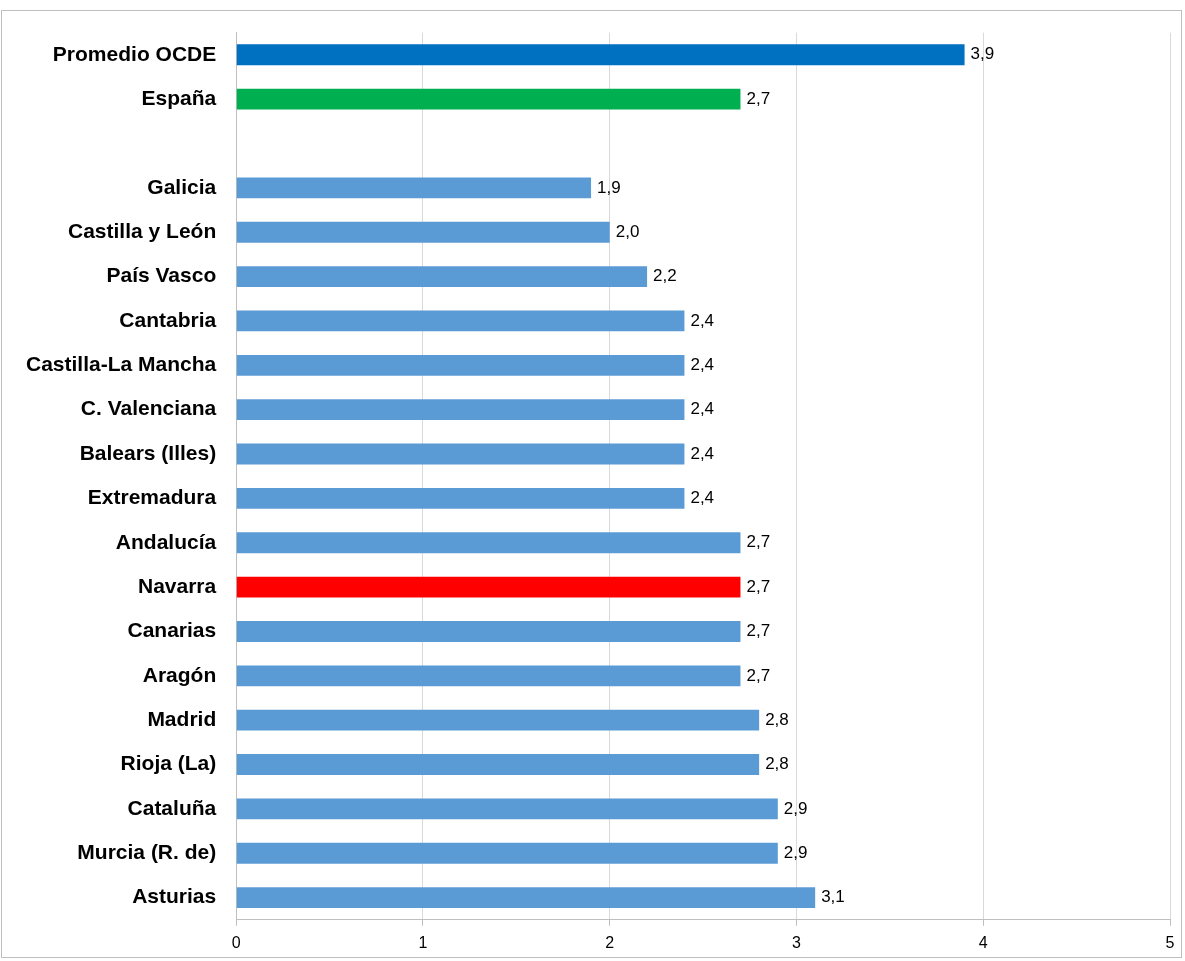 This screenshot has width=1185, height=961. What do you see at coordinates (609, 187) in the screenshot?
I see `data-label: 1,9` at bounding box center [609, 187].